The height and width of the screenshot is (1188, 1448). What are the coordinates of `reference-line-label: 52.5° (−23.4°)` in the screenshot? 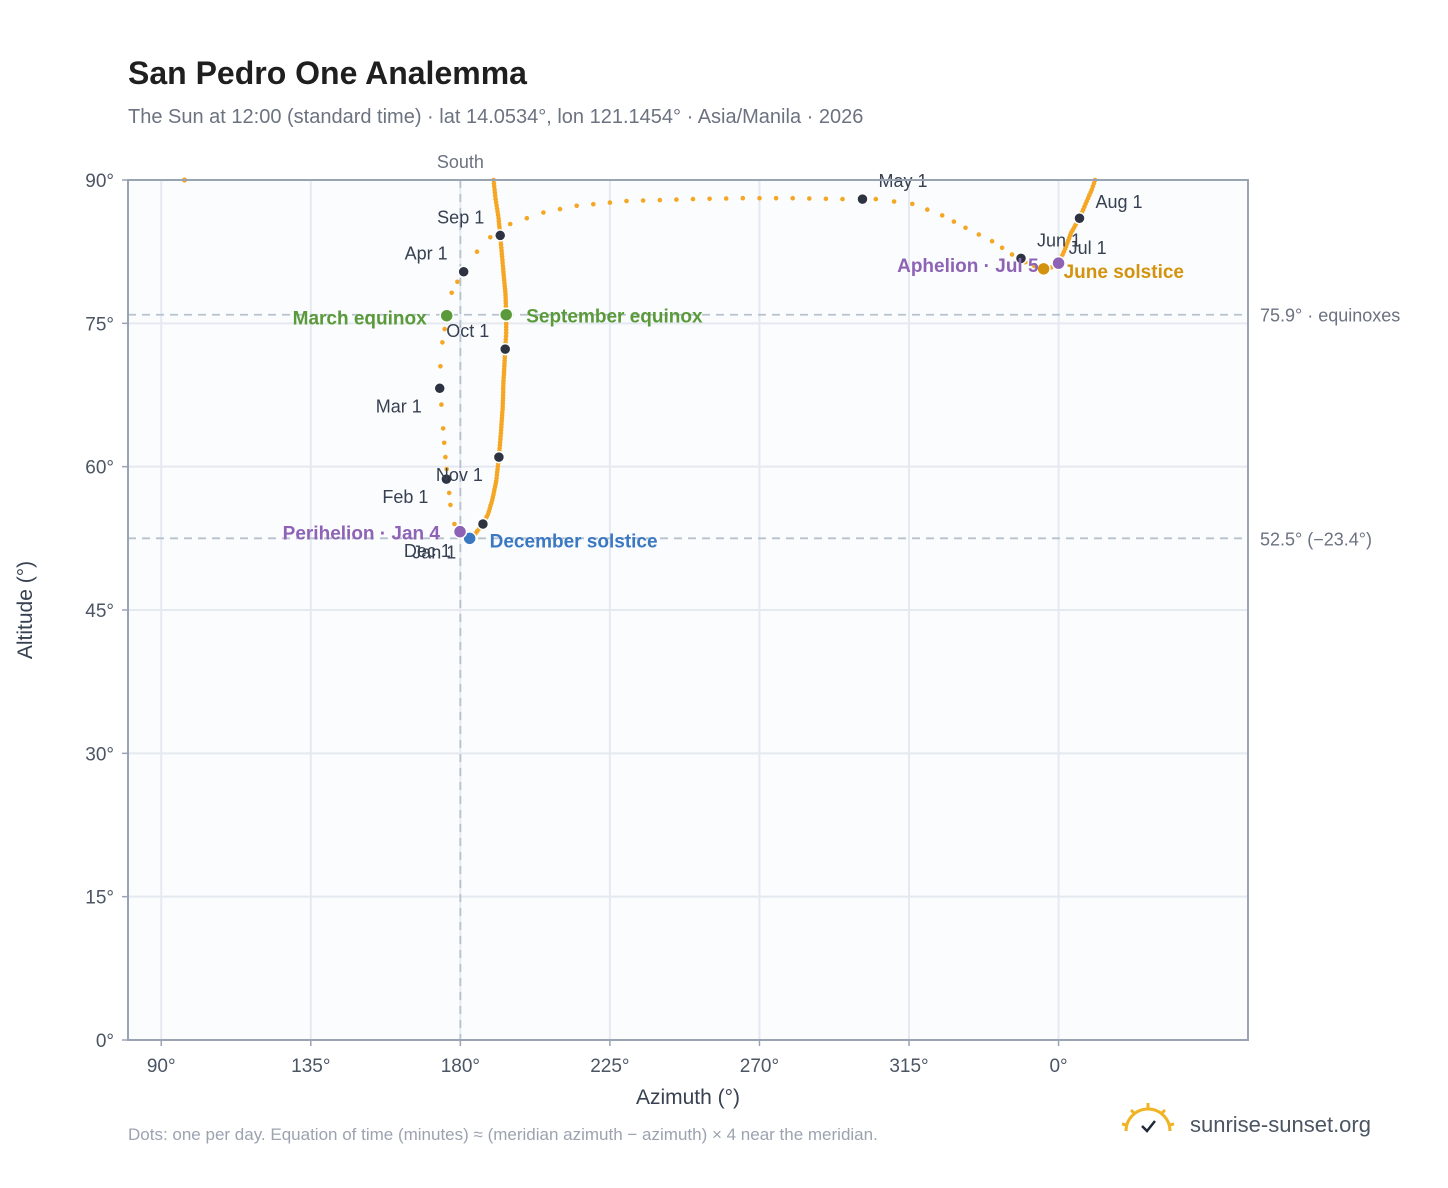 It's located at (1316, 539).